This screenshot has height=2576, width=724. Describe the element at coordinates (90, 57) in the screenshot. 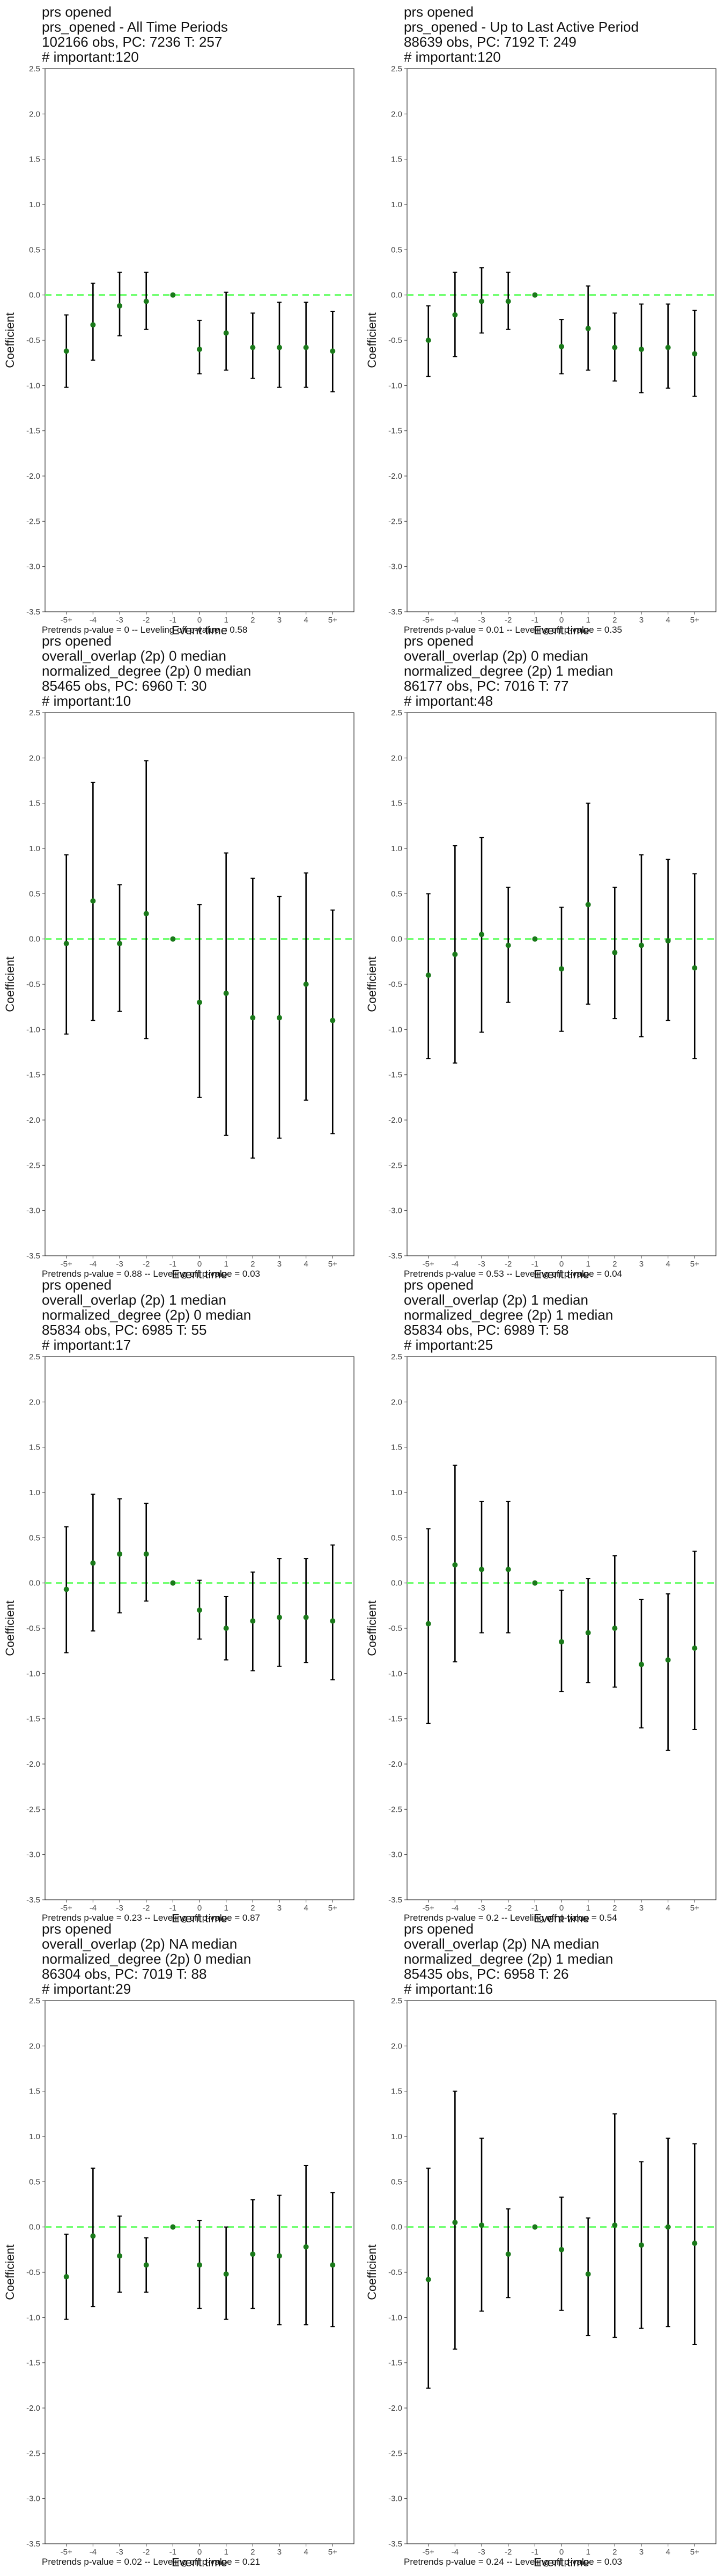

I see `chart-subtitle-line: # important:120` at that location.